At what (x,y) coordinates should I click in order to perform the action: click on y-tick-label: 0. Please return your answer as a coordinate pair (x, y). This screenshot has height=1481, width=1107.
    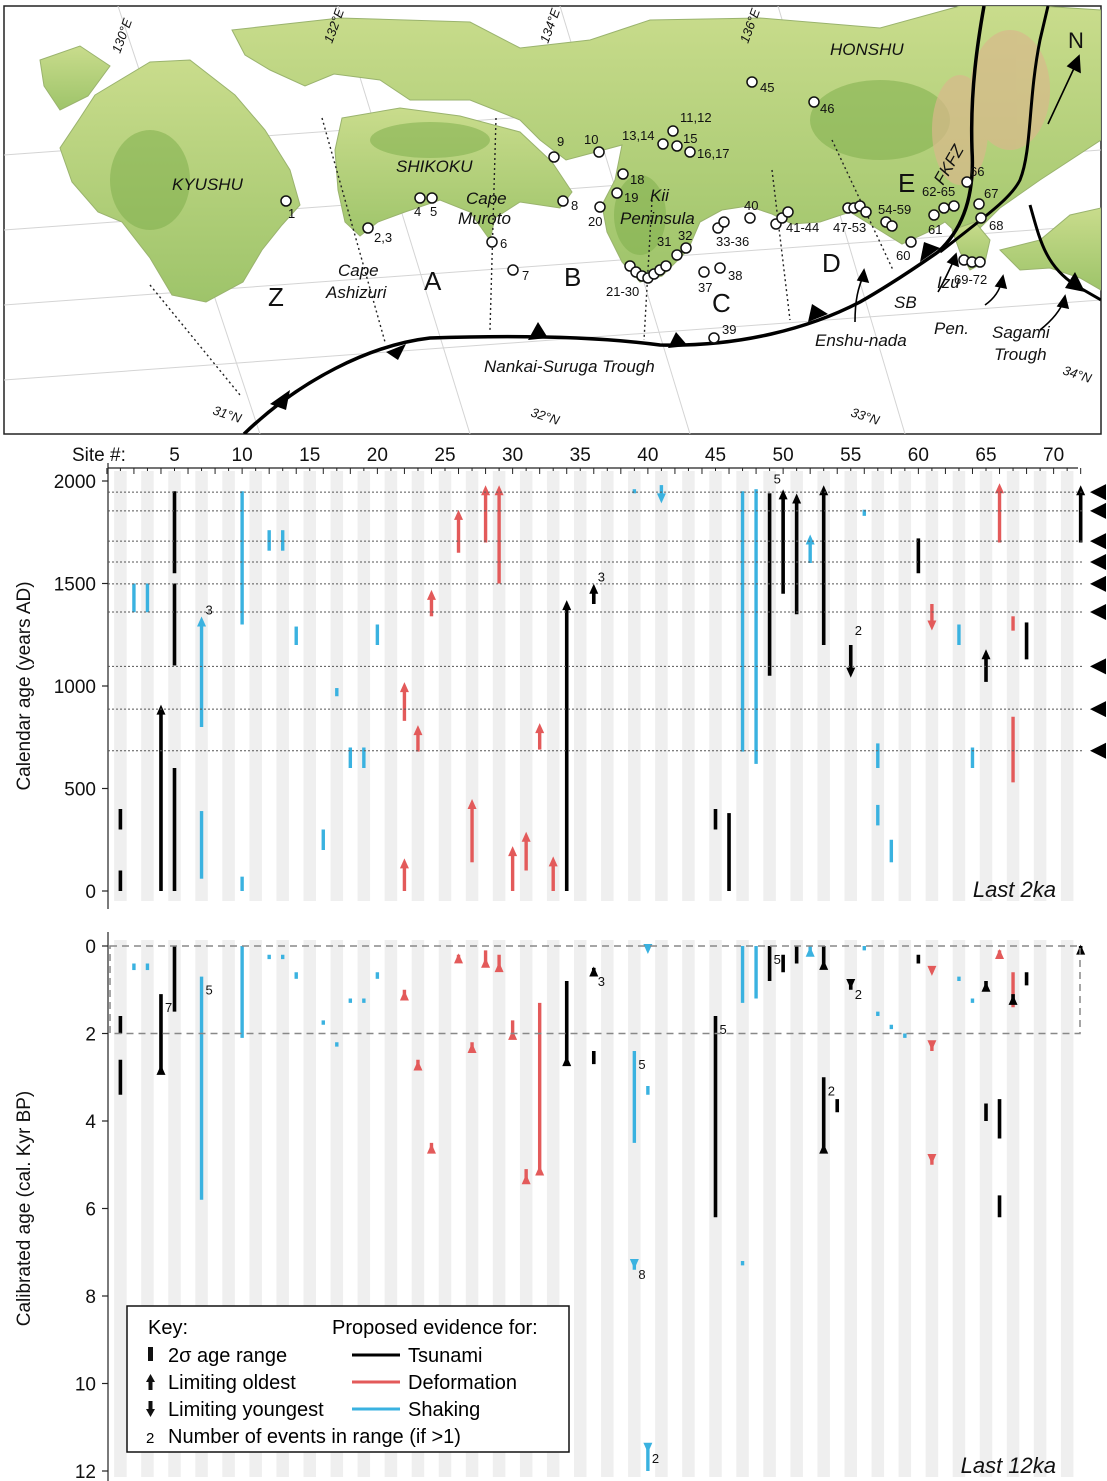
    Looking at the image, I should click on (90, 947).